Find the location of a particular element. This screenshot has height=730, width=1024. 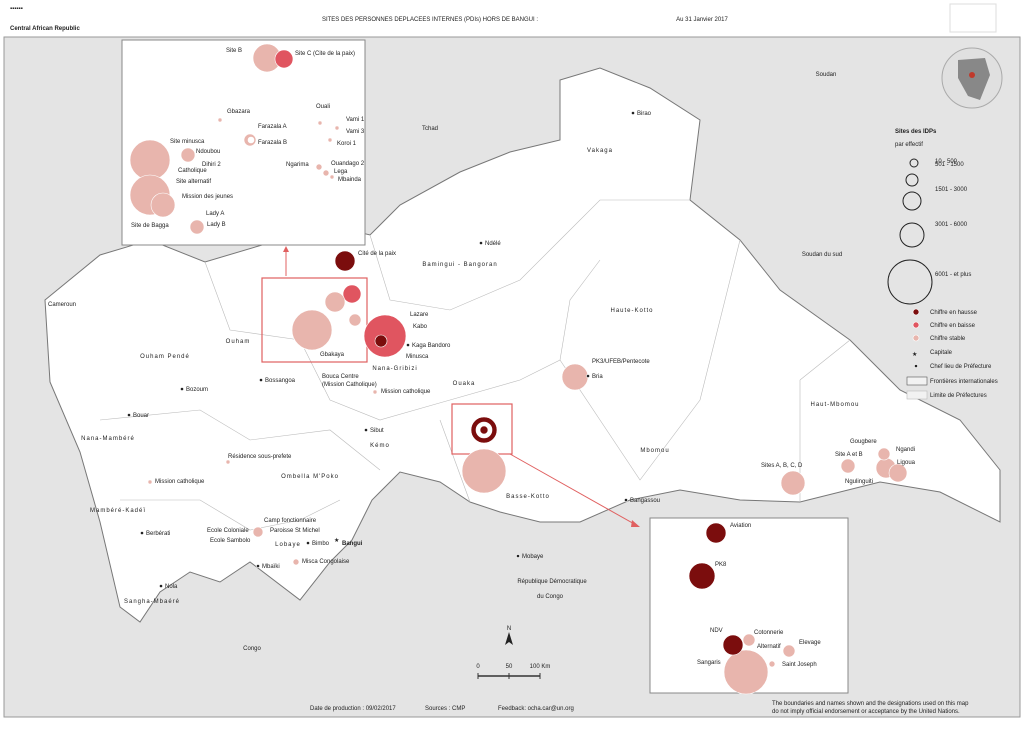

country-label: Cameroun is located at coordinates (62, 305).